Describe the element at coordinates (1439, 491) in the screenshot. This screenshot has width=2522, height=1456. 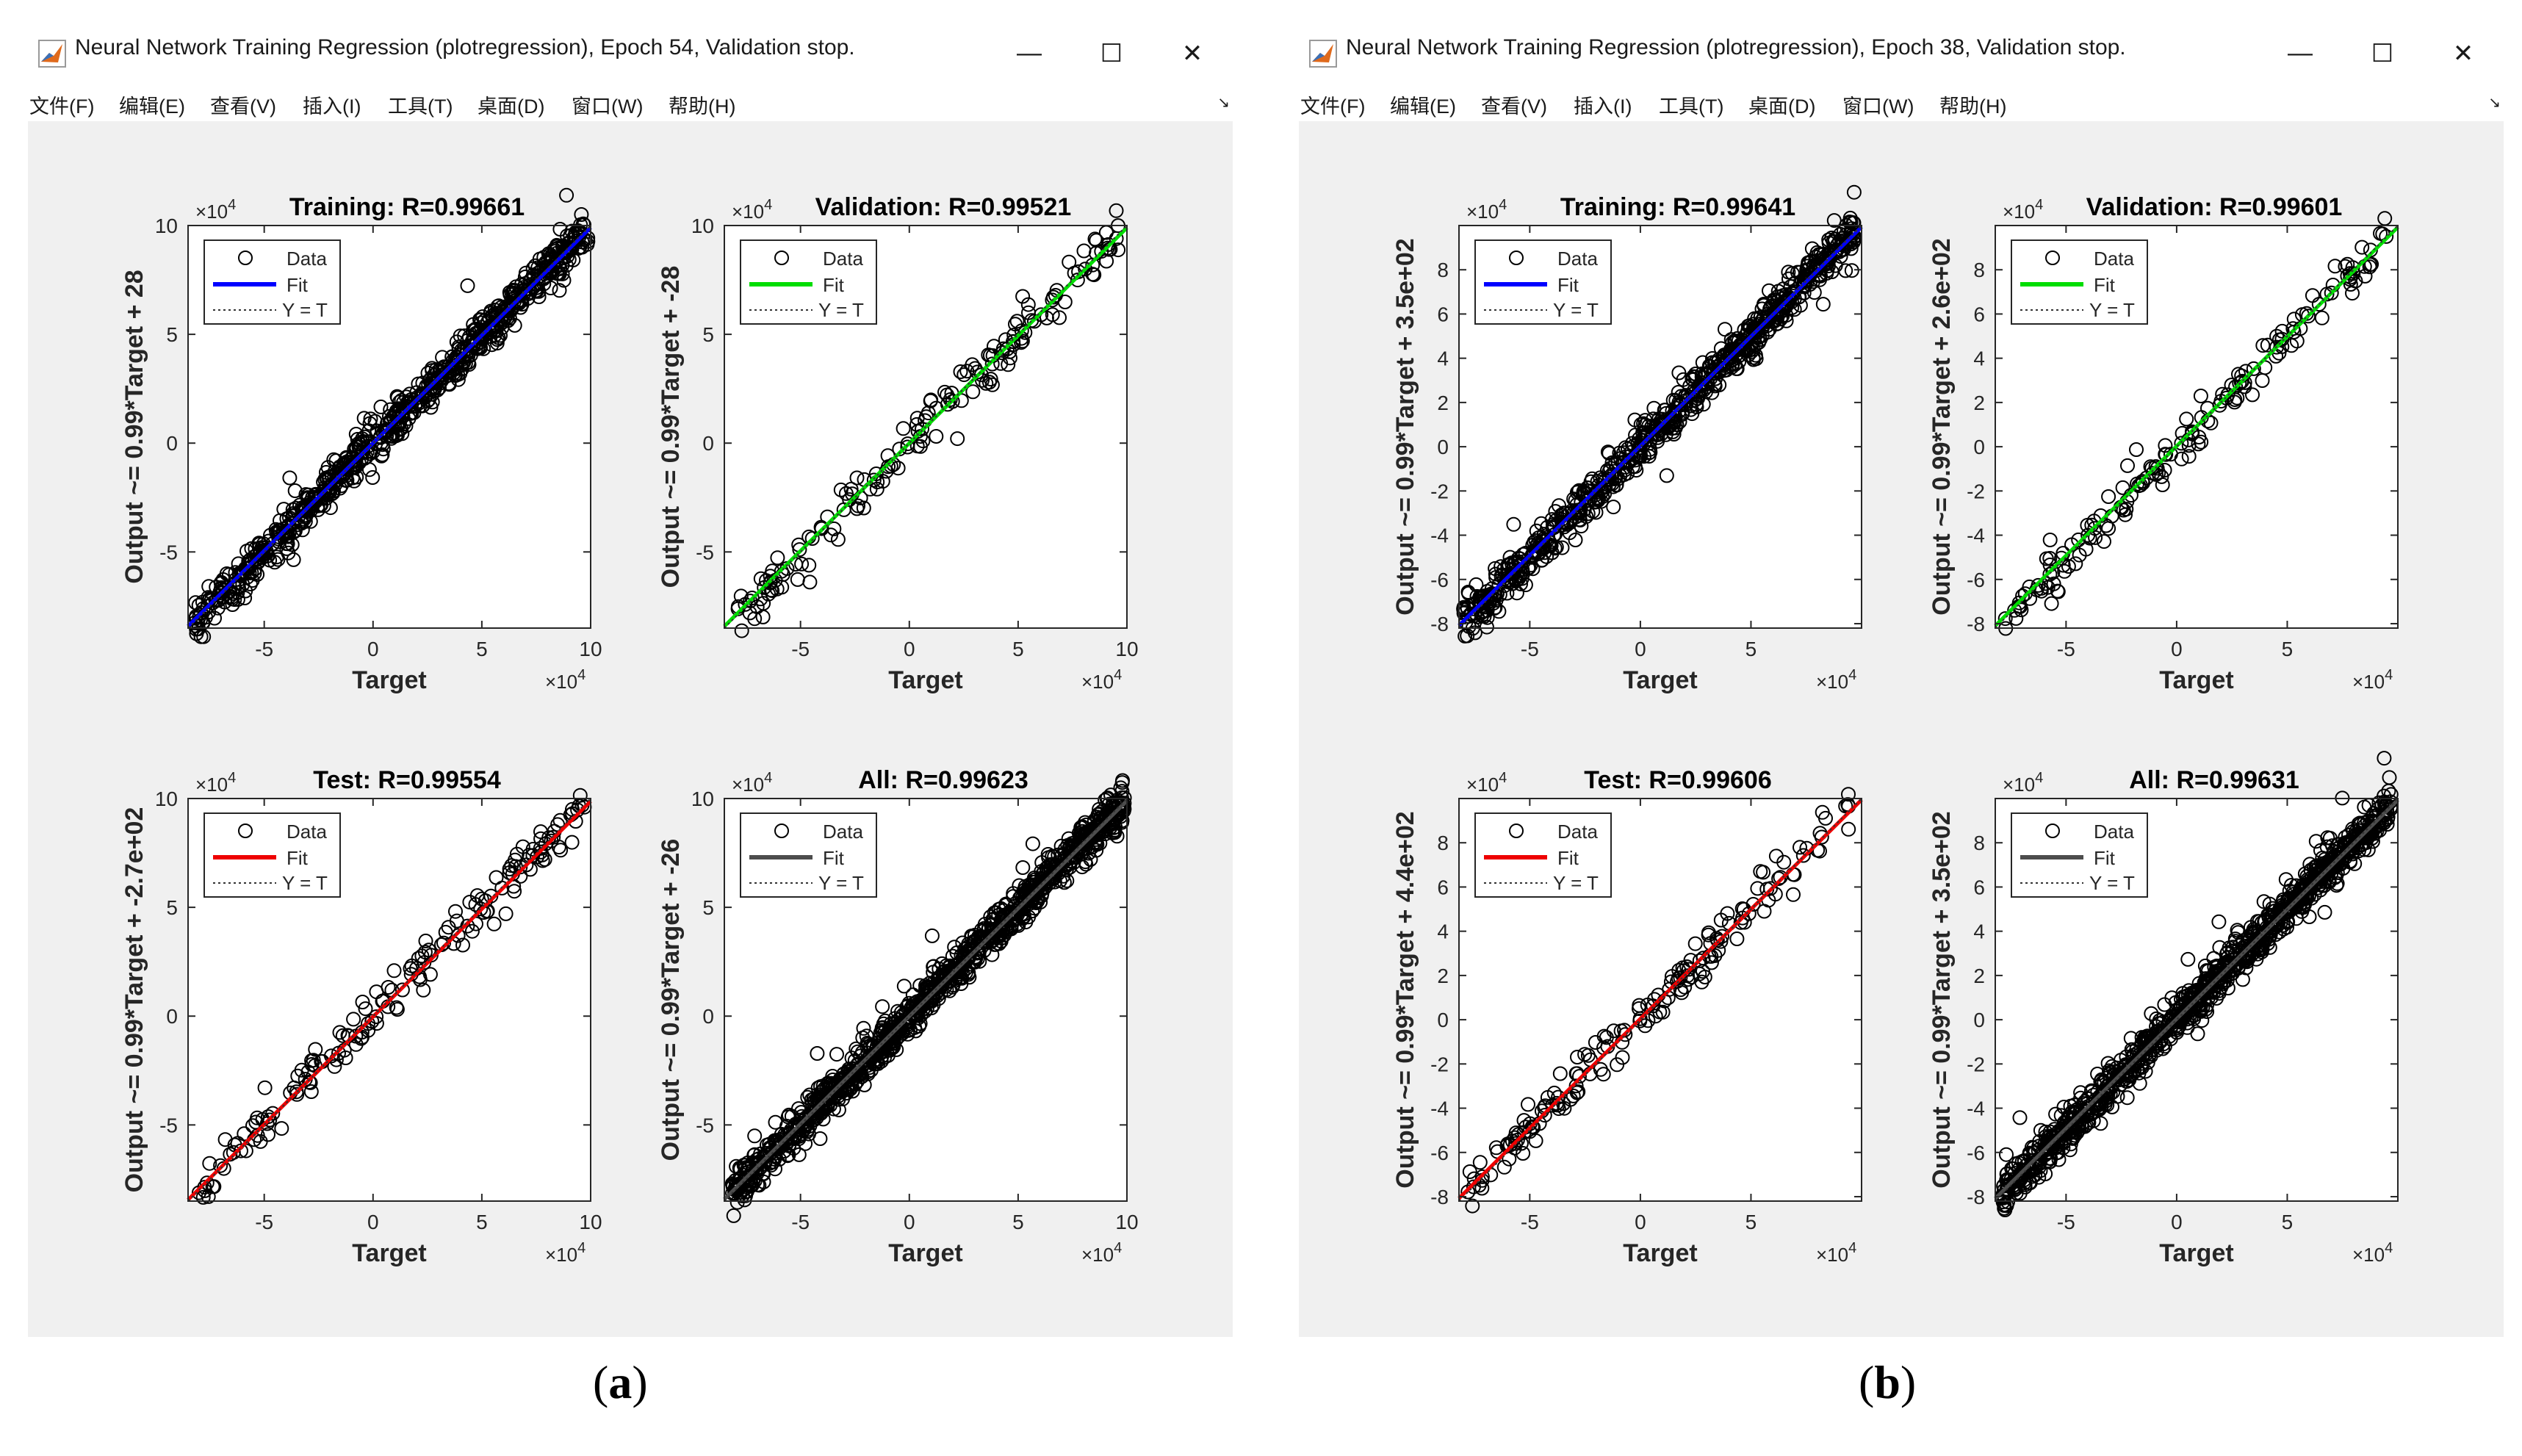
I see `y-tick-label: -2` at that location.